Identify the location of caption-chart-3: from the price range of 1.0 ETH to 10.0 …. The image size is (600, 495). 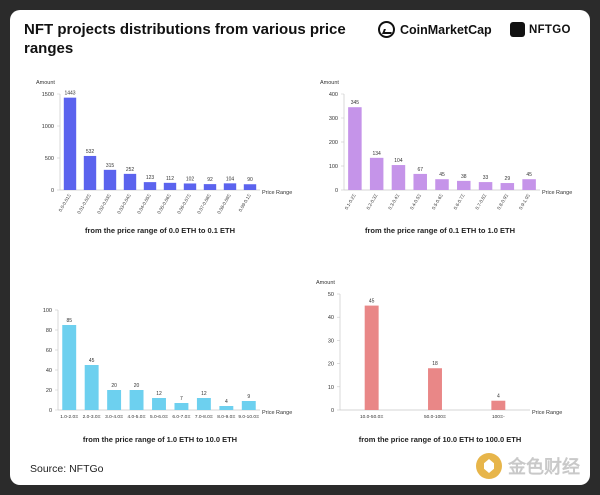
(160, 439).